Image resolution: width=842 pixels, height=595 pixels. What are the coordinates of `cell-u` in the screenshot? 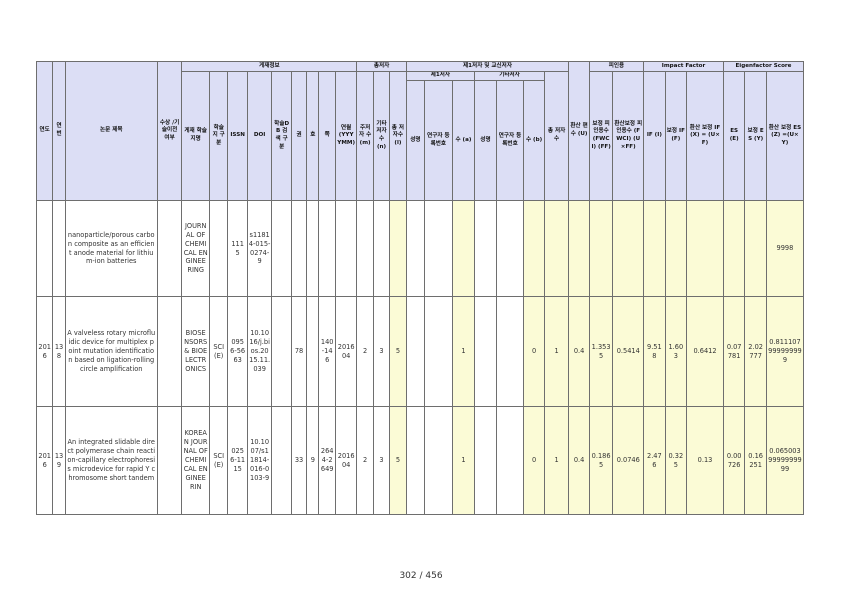 It's located at (579, 248).